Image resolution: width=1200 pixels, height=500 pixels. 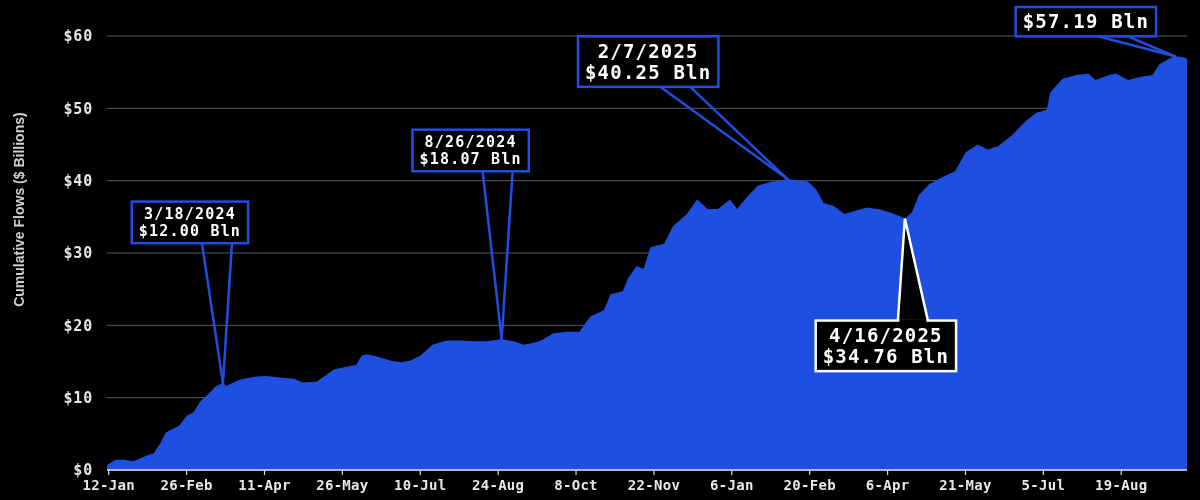 I want to click on y-tick-label: $0, so click(x=83, y=470).